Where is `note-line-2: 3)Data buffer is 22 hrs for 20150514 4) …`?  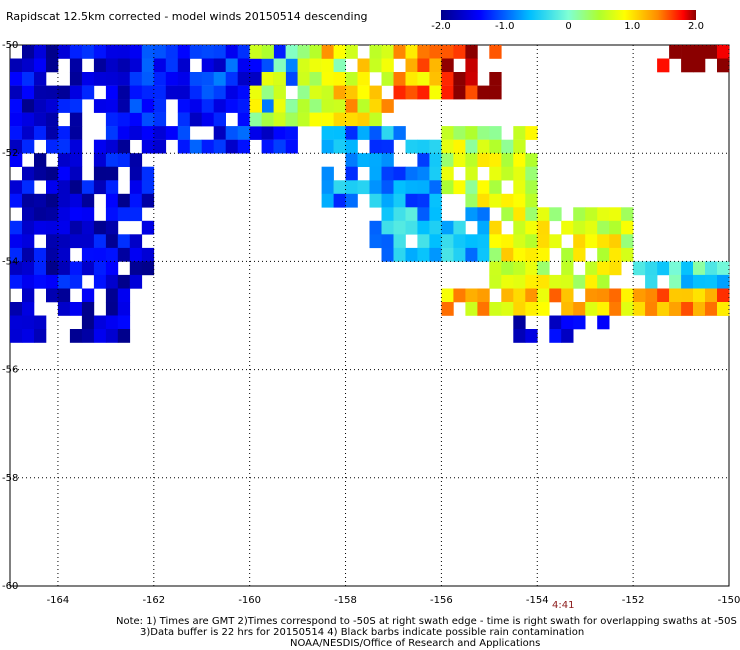
note-line-2: 3)Data buffer is 22 hrs for 20150514 4) … is located at coordinates (362, 632).